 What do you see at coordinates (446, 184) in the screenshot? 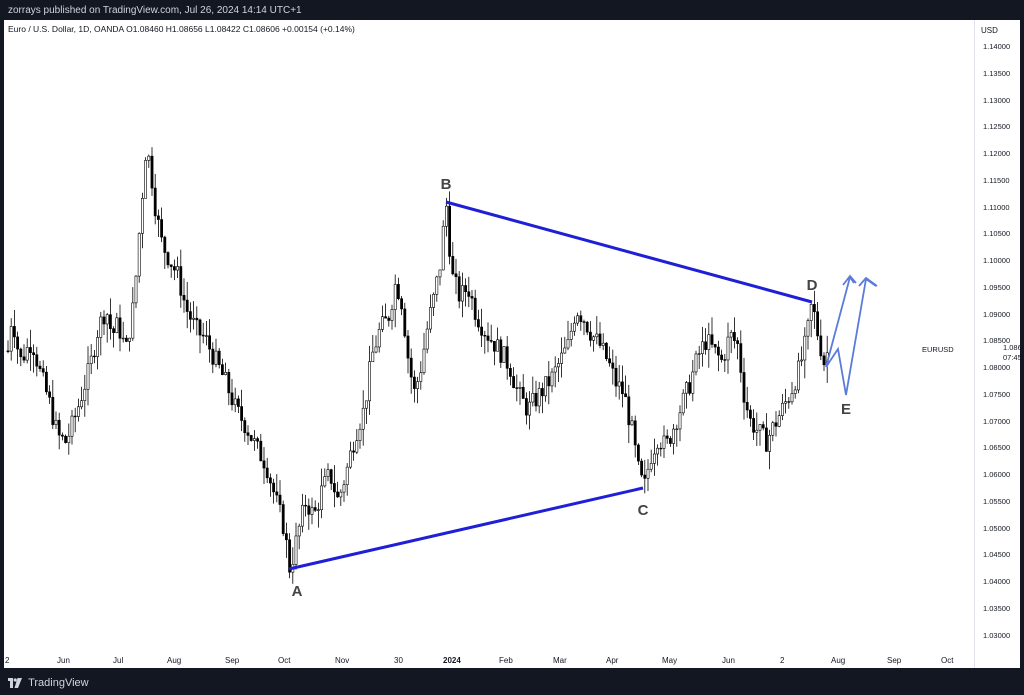
I see `pattern-label-b: B` at bounding box center [446, 184].